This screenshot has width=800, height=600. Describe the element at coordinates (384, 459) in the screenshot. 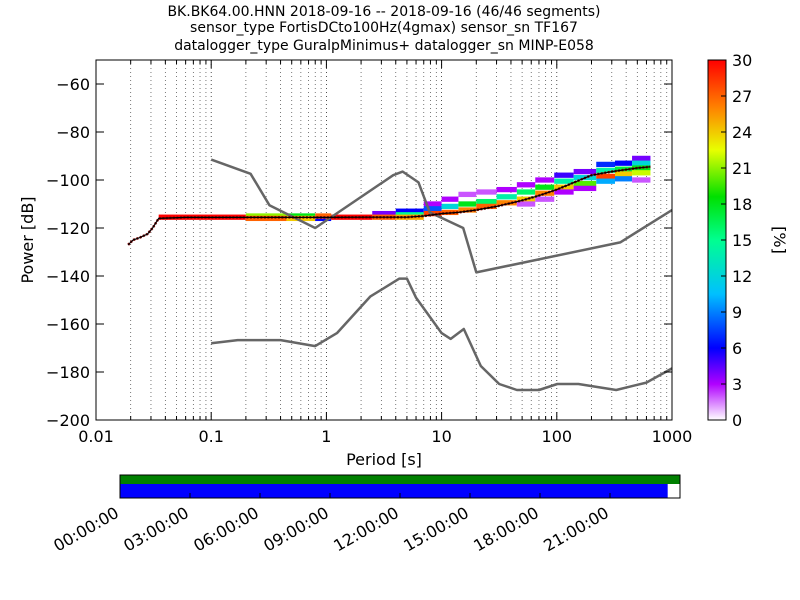

I see `x-axis-label: Period [s]` at that location.